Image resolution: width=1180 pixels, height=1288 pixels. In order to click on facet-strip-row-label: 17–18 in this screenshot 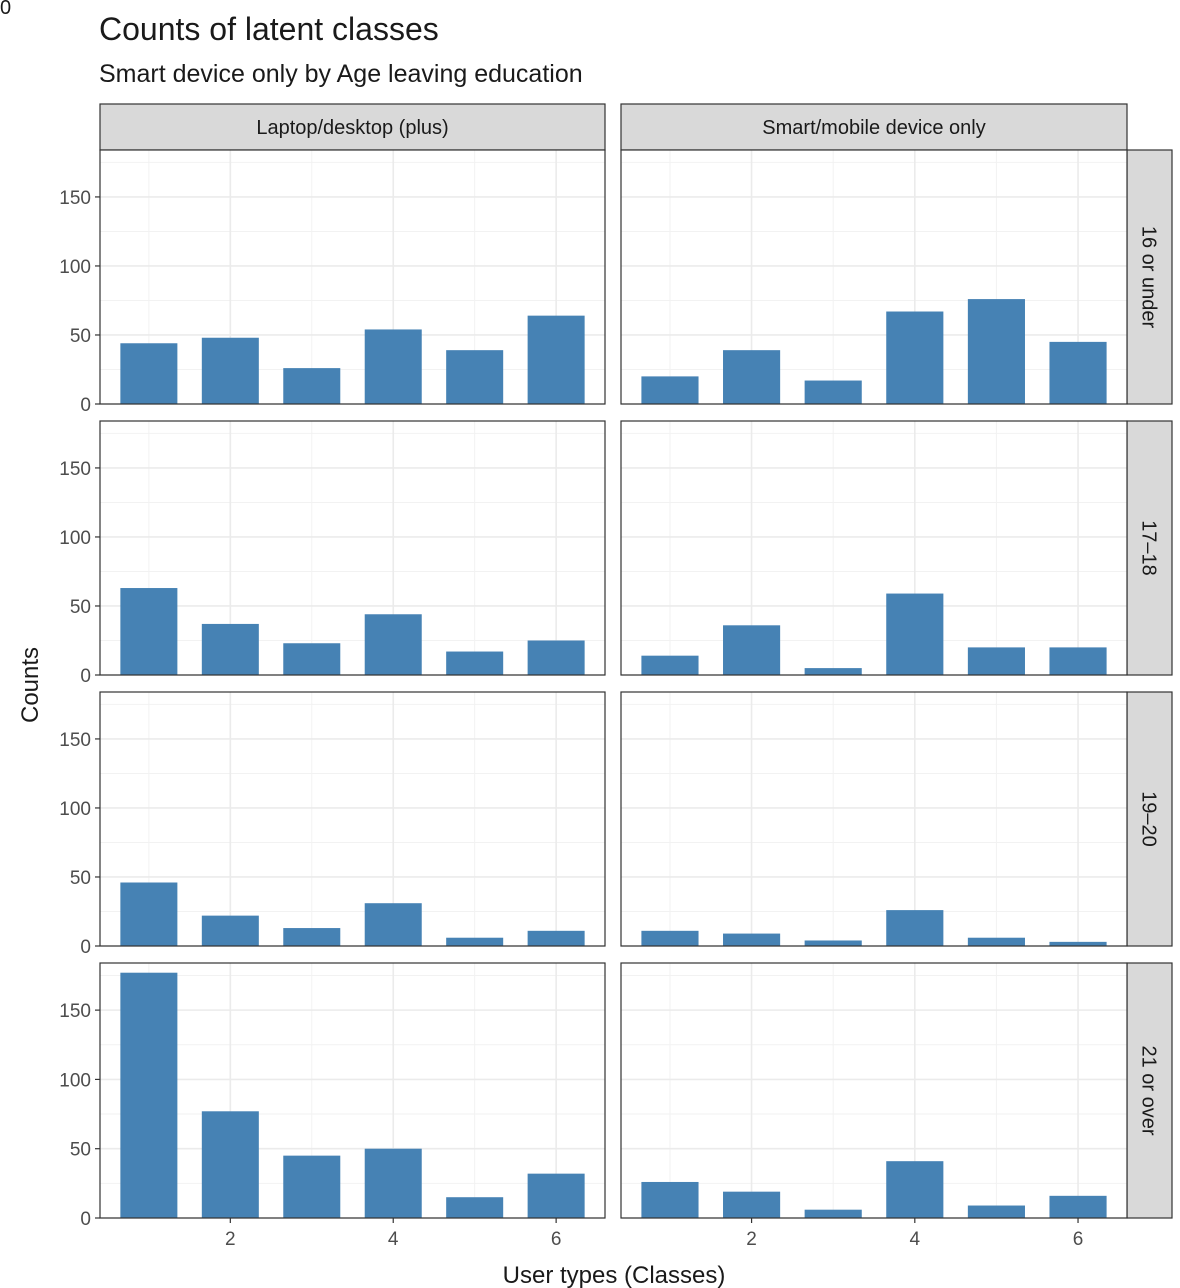, I will do `click(1149, 548)`.